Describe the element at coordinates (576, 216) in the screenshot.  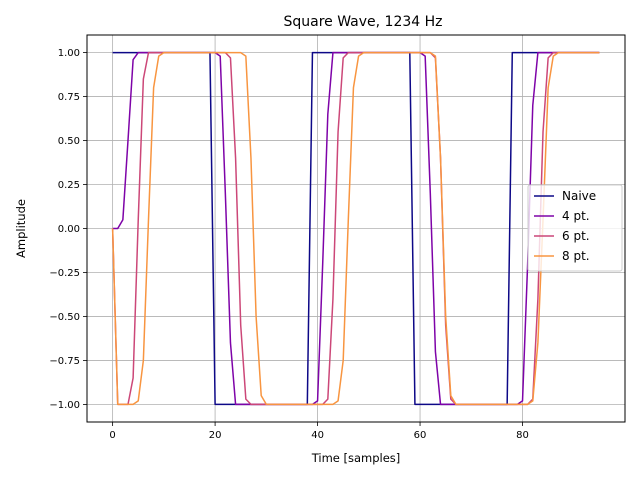
I see `legend-label: 4 pt.` at that location.